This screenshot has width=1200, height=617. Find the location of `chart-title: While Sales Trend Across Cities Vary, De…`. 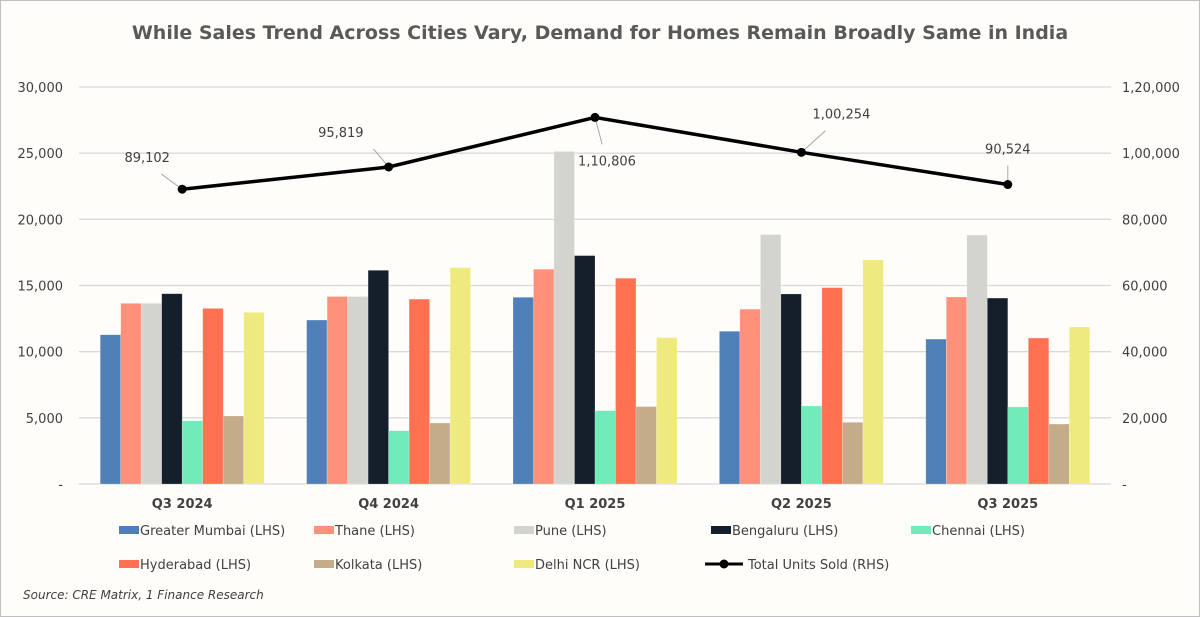

chart-title: While Sales Trend Across Cities Vary, De… is located at coordinates (600, 33).